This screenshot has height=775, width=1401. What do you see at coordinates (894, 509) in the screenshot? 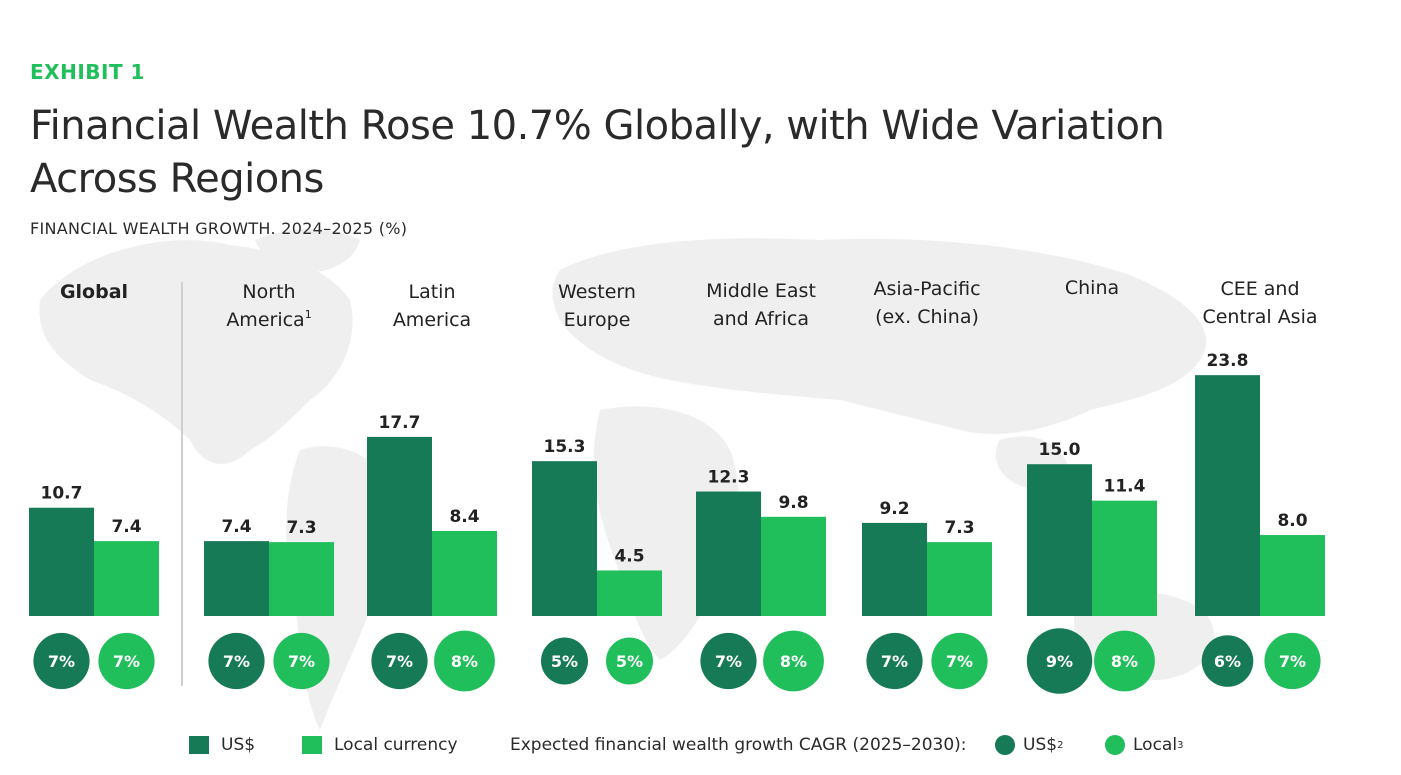
I see `bar-value-label-usd: 9.2` at bounding box center [894, 509].